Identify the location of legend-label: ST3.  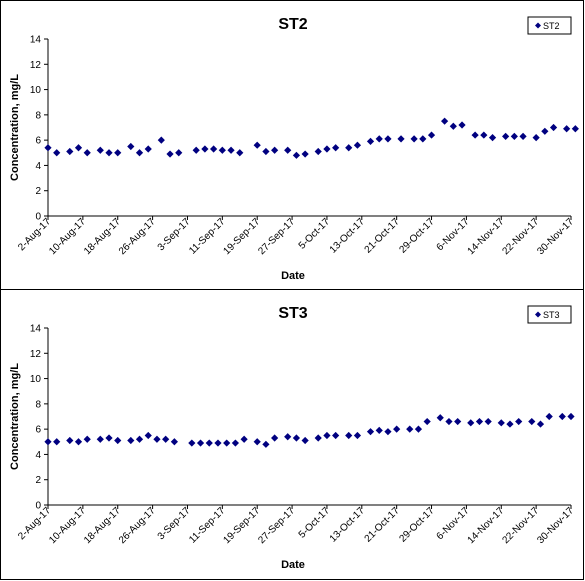
(551, 315).